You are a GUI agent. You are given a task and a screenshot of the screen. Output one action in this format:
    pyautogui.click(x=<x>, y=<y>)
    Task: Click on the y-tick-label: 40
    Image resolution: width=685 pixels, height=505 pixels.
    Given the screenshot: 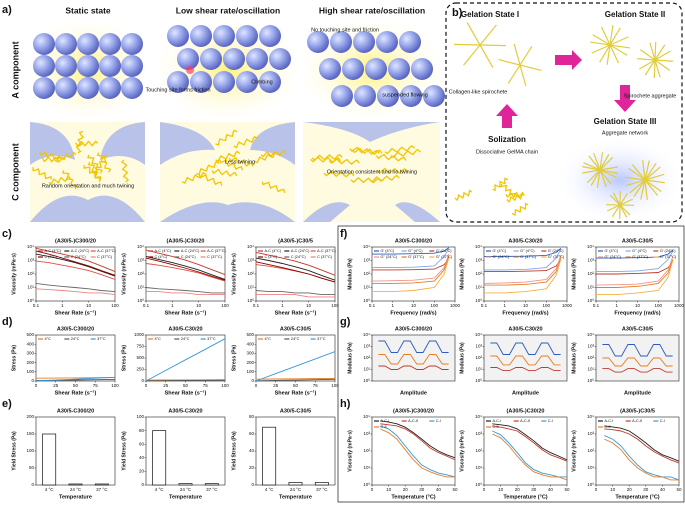 What is the action you would take?
    pyautogui.click(x=142, y=457)
    